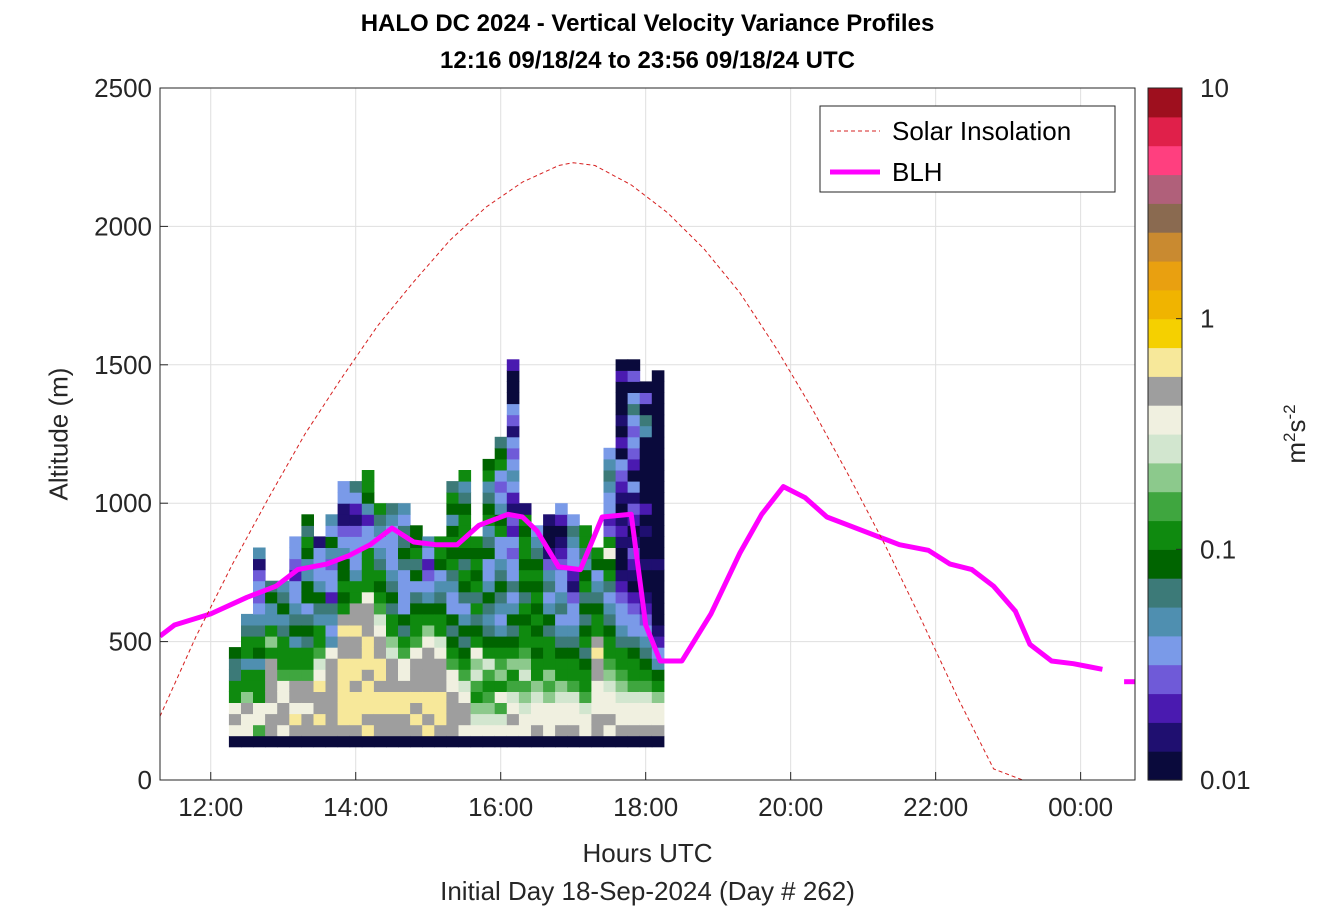 The height and width of the screenshot is (911, 1343). I want to click on colorbar-tick-label: 0.01, so click(1225, 780).